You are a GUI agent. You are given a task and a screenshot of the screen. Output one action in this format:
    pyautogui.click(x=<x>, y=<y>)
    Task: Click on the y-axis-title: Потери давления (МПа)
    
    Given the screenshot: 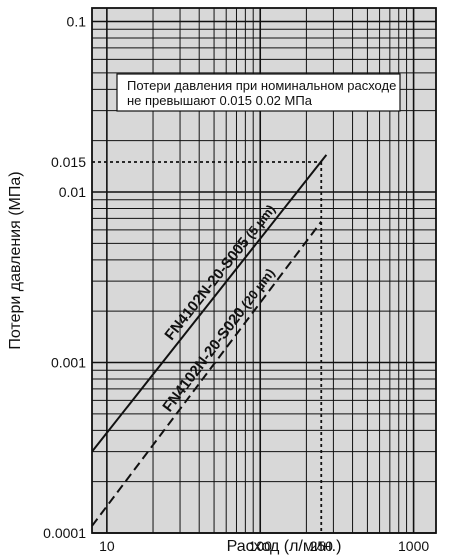 What is the action you would take?
    pyautogui.click(x=15, y=260)
    